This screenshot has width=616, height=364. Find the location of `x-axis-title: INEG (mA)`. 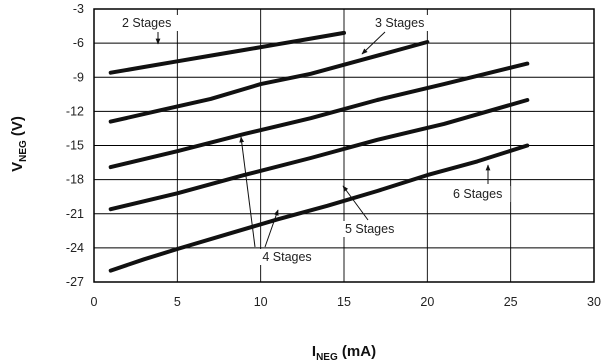

x-axis-title: INEG (mA) is located at coordinates (344, 353).